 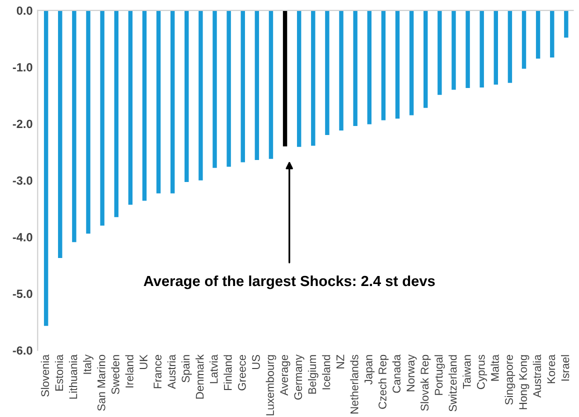 What do you see at coordinates (88, 364) in the screenshot?
I see `x-tick-label: Italy` at bounding box center [88, 364].